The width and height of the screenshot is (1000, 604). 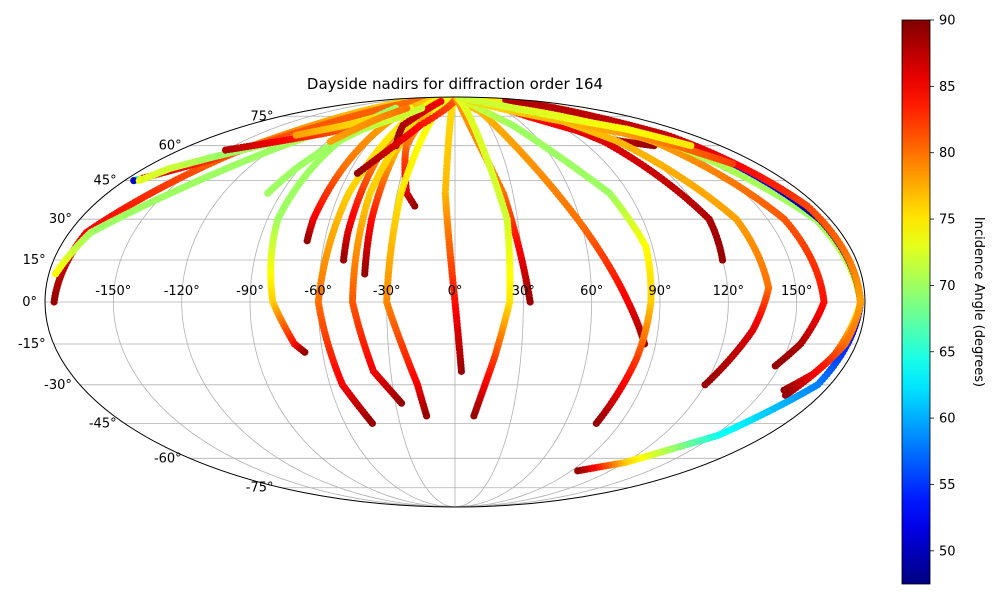 I want to click on lat-tick-label: 30°, so click(x=60, y=219).